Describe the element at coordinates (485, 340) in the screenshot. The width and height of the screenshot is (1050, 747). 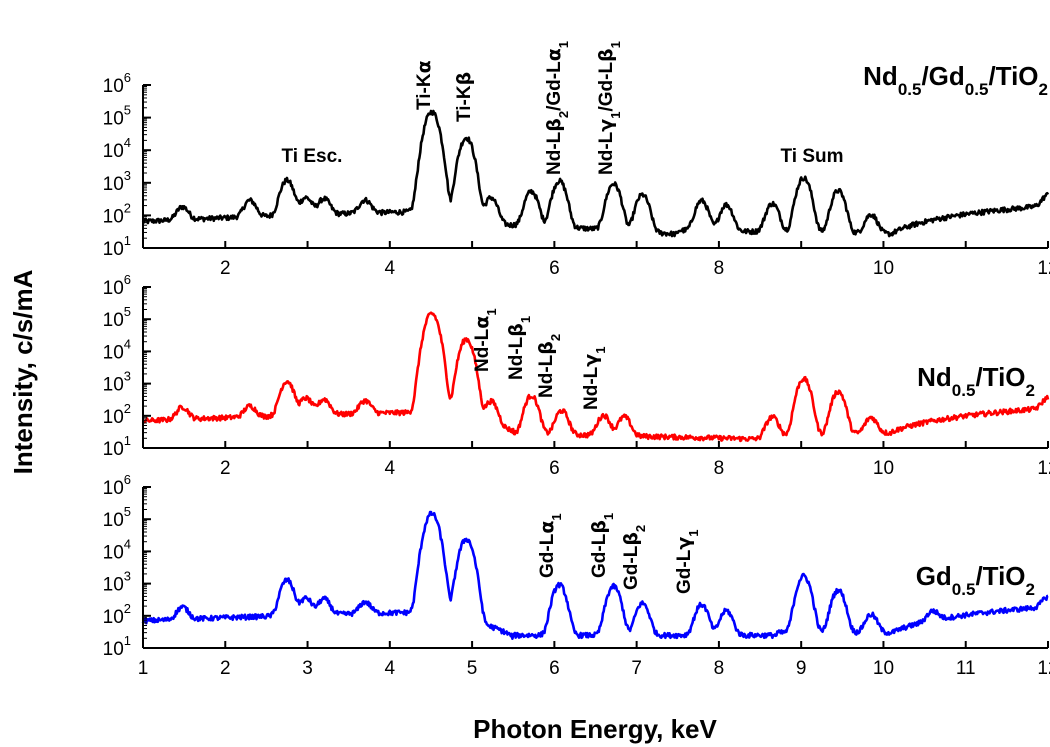
I see `peak-annotation: Nd-Lα1` at that location.